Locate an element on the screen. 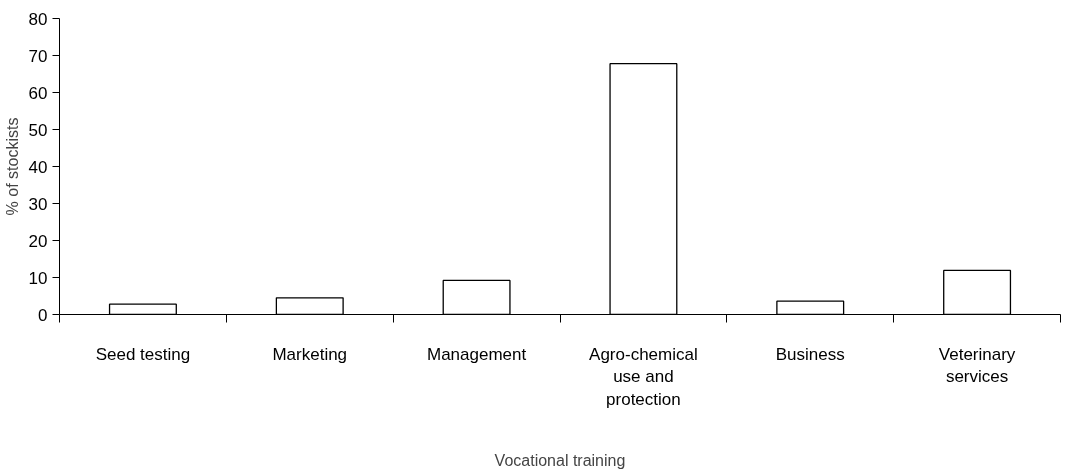 This screenshot has height=472, width=1070. x-tick-label: Business is located at coordinates (810, 354).